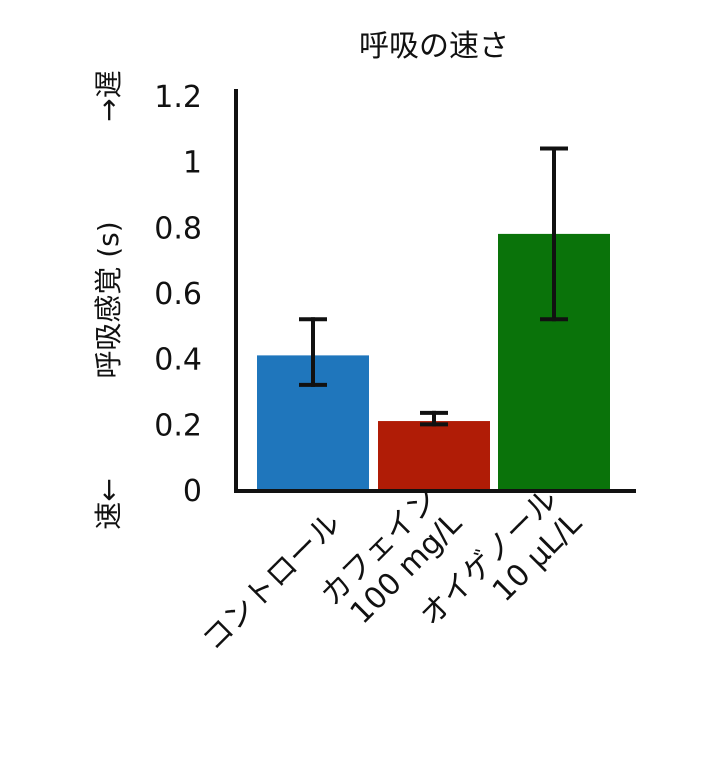 The width and height of the screenshot is (720, 760). Describe the element at coordinates (178, 425) in the screenshot. I see `y-tick-label: 0.2` at that location.